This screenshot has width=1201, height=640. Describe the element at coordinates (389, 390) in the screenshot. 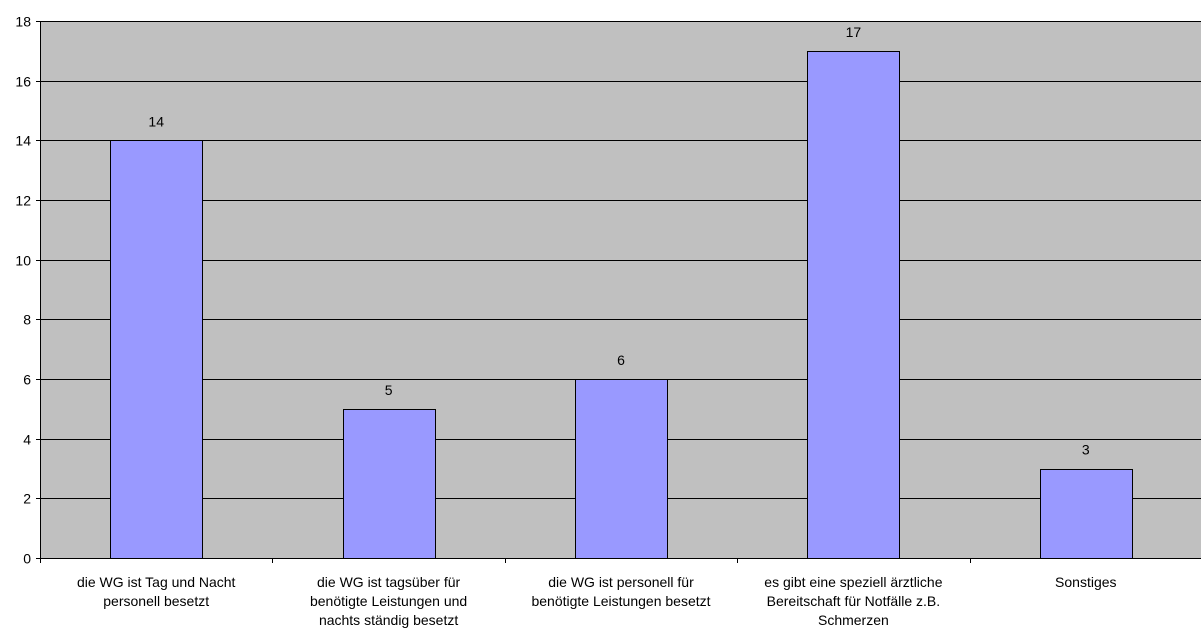

I see `data-label-1: 5` at that location.